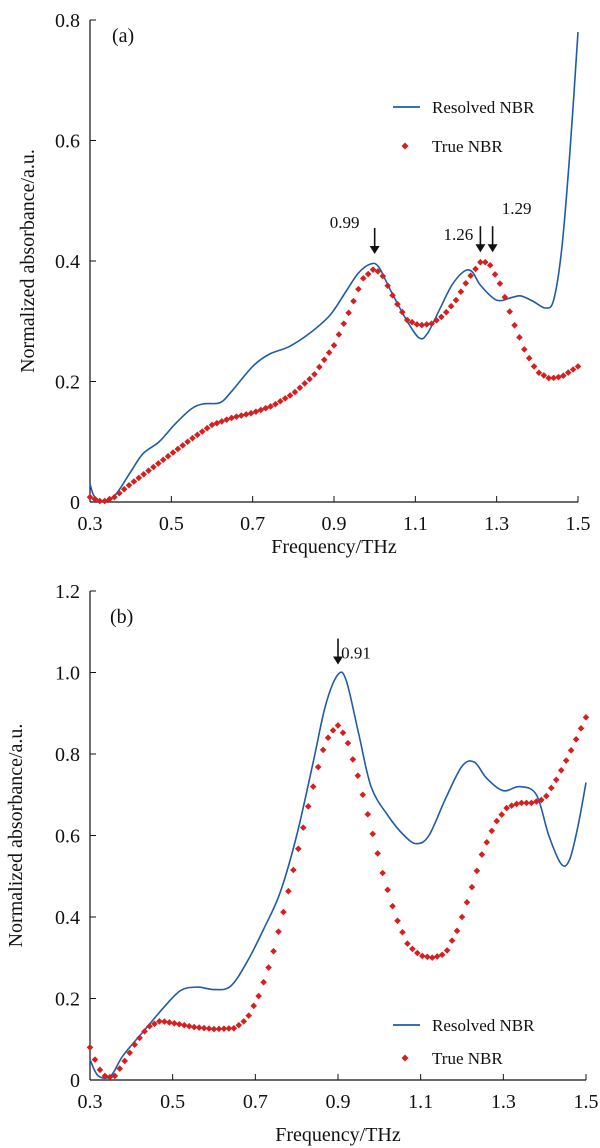  I want to click on x-tick-label: 1.1, so click(415, 524).